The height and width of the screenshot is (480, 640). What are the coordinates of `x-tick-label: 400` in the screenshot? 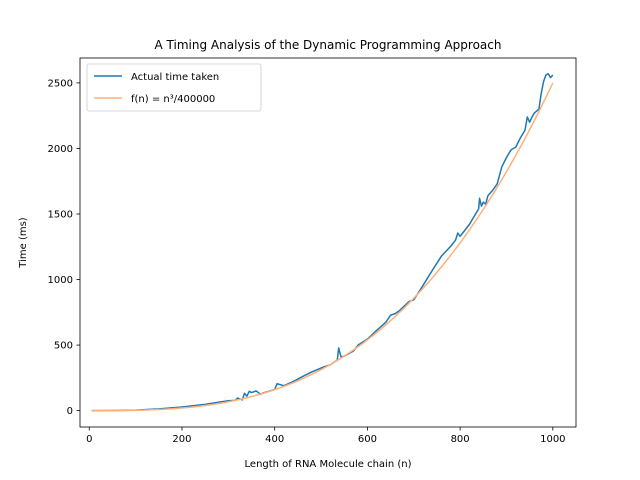 It's located at (274, 439).